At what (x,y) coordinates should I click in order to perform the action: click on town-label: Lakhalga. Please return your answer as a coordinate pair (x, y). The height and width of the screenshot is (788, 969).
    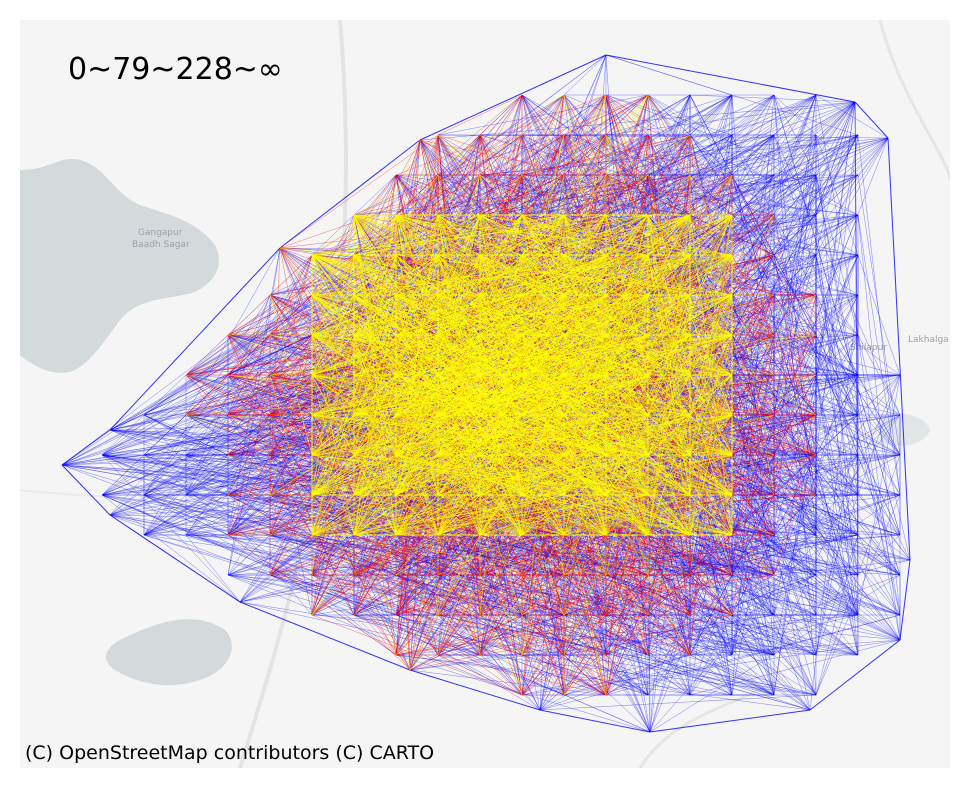
    Looking at the image, I should click on (928, 340).